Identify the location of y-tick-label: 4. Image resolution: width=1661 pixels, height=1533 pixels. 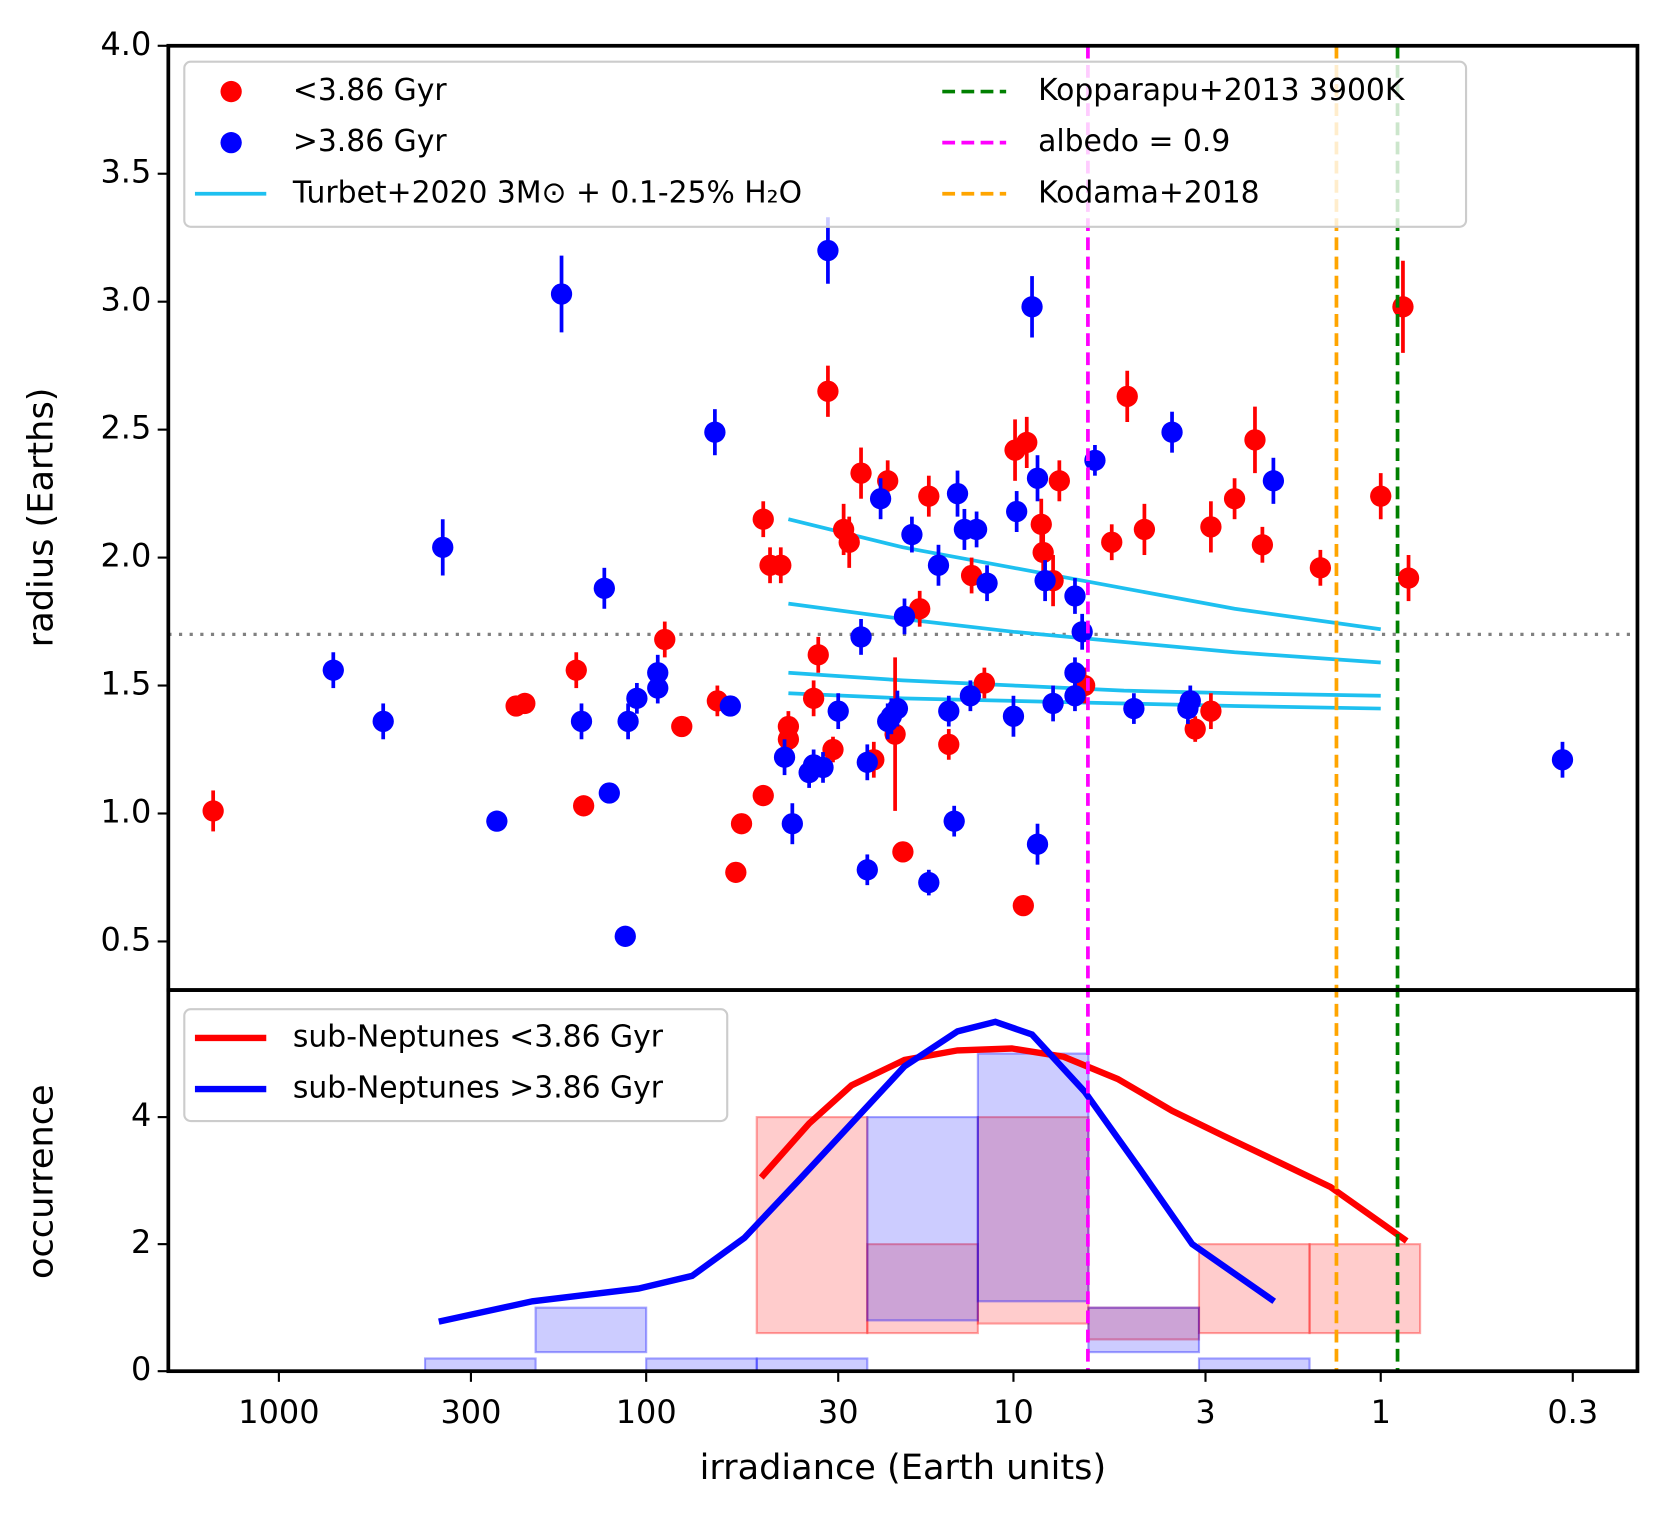
(141, 1115).